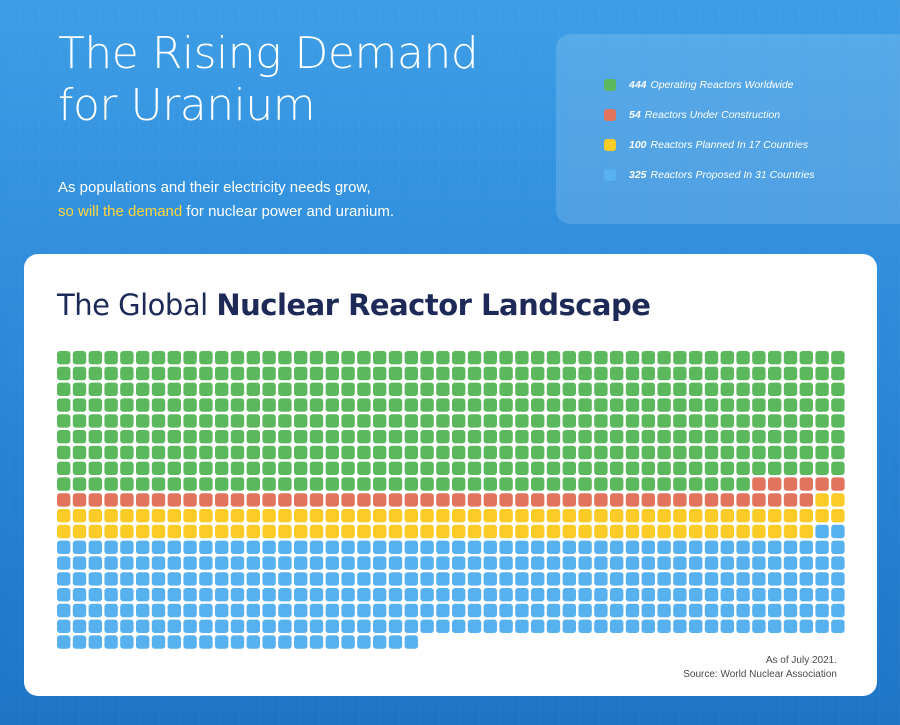  What do you see at coordinates (137, 305) in the screenshot?
I see `chart-title-light: The Global` at bounding box center [137, 305].